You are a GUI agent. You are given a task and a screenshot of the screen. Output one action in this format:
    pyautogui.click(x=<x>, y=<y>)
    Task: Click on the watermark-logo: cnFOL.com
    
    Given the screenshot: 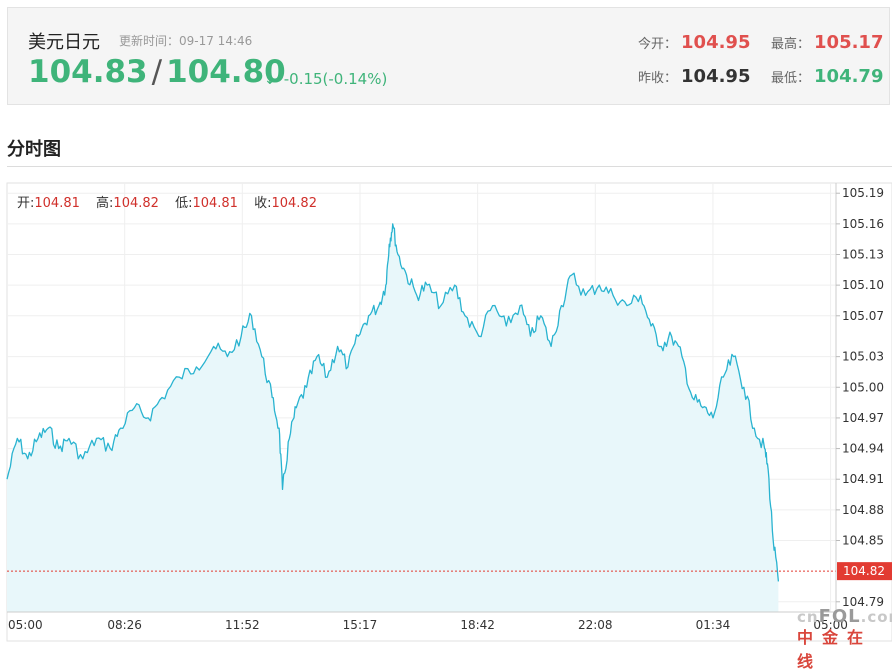 What is the action you would take?
    pyautogui.click(x=844, y=616)
    